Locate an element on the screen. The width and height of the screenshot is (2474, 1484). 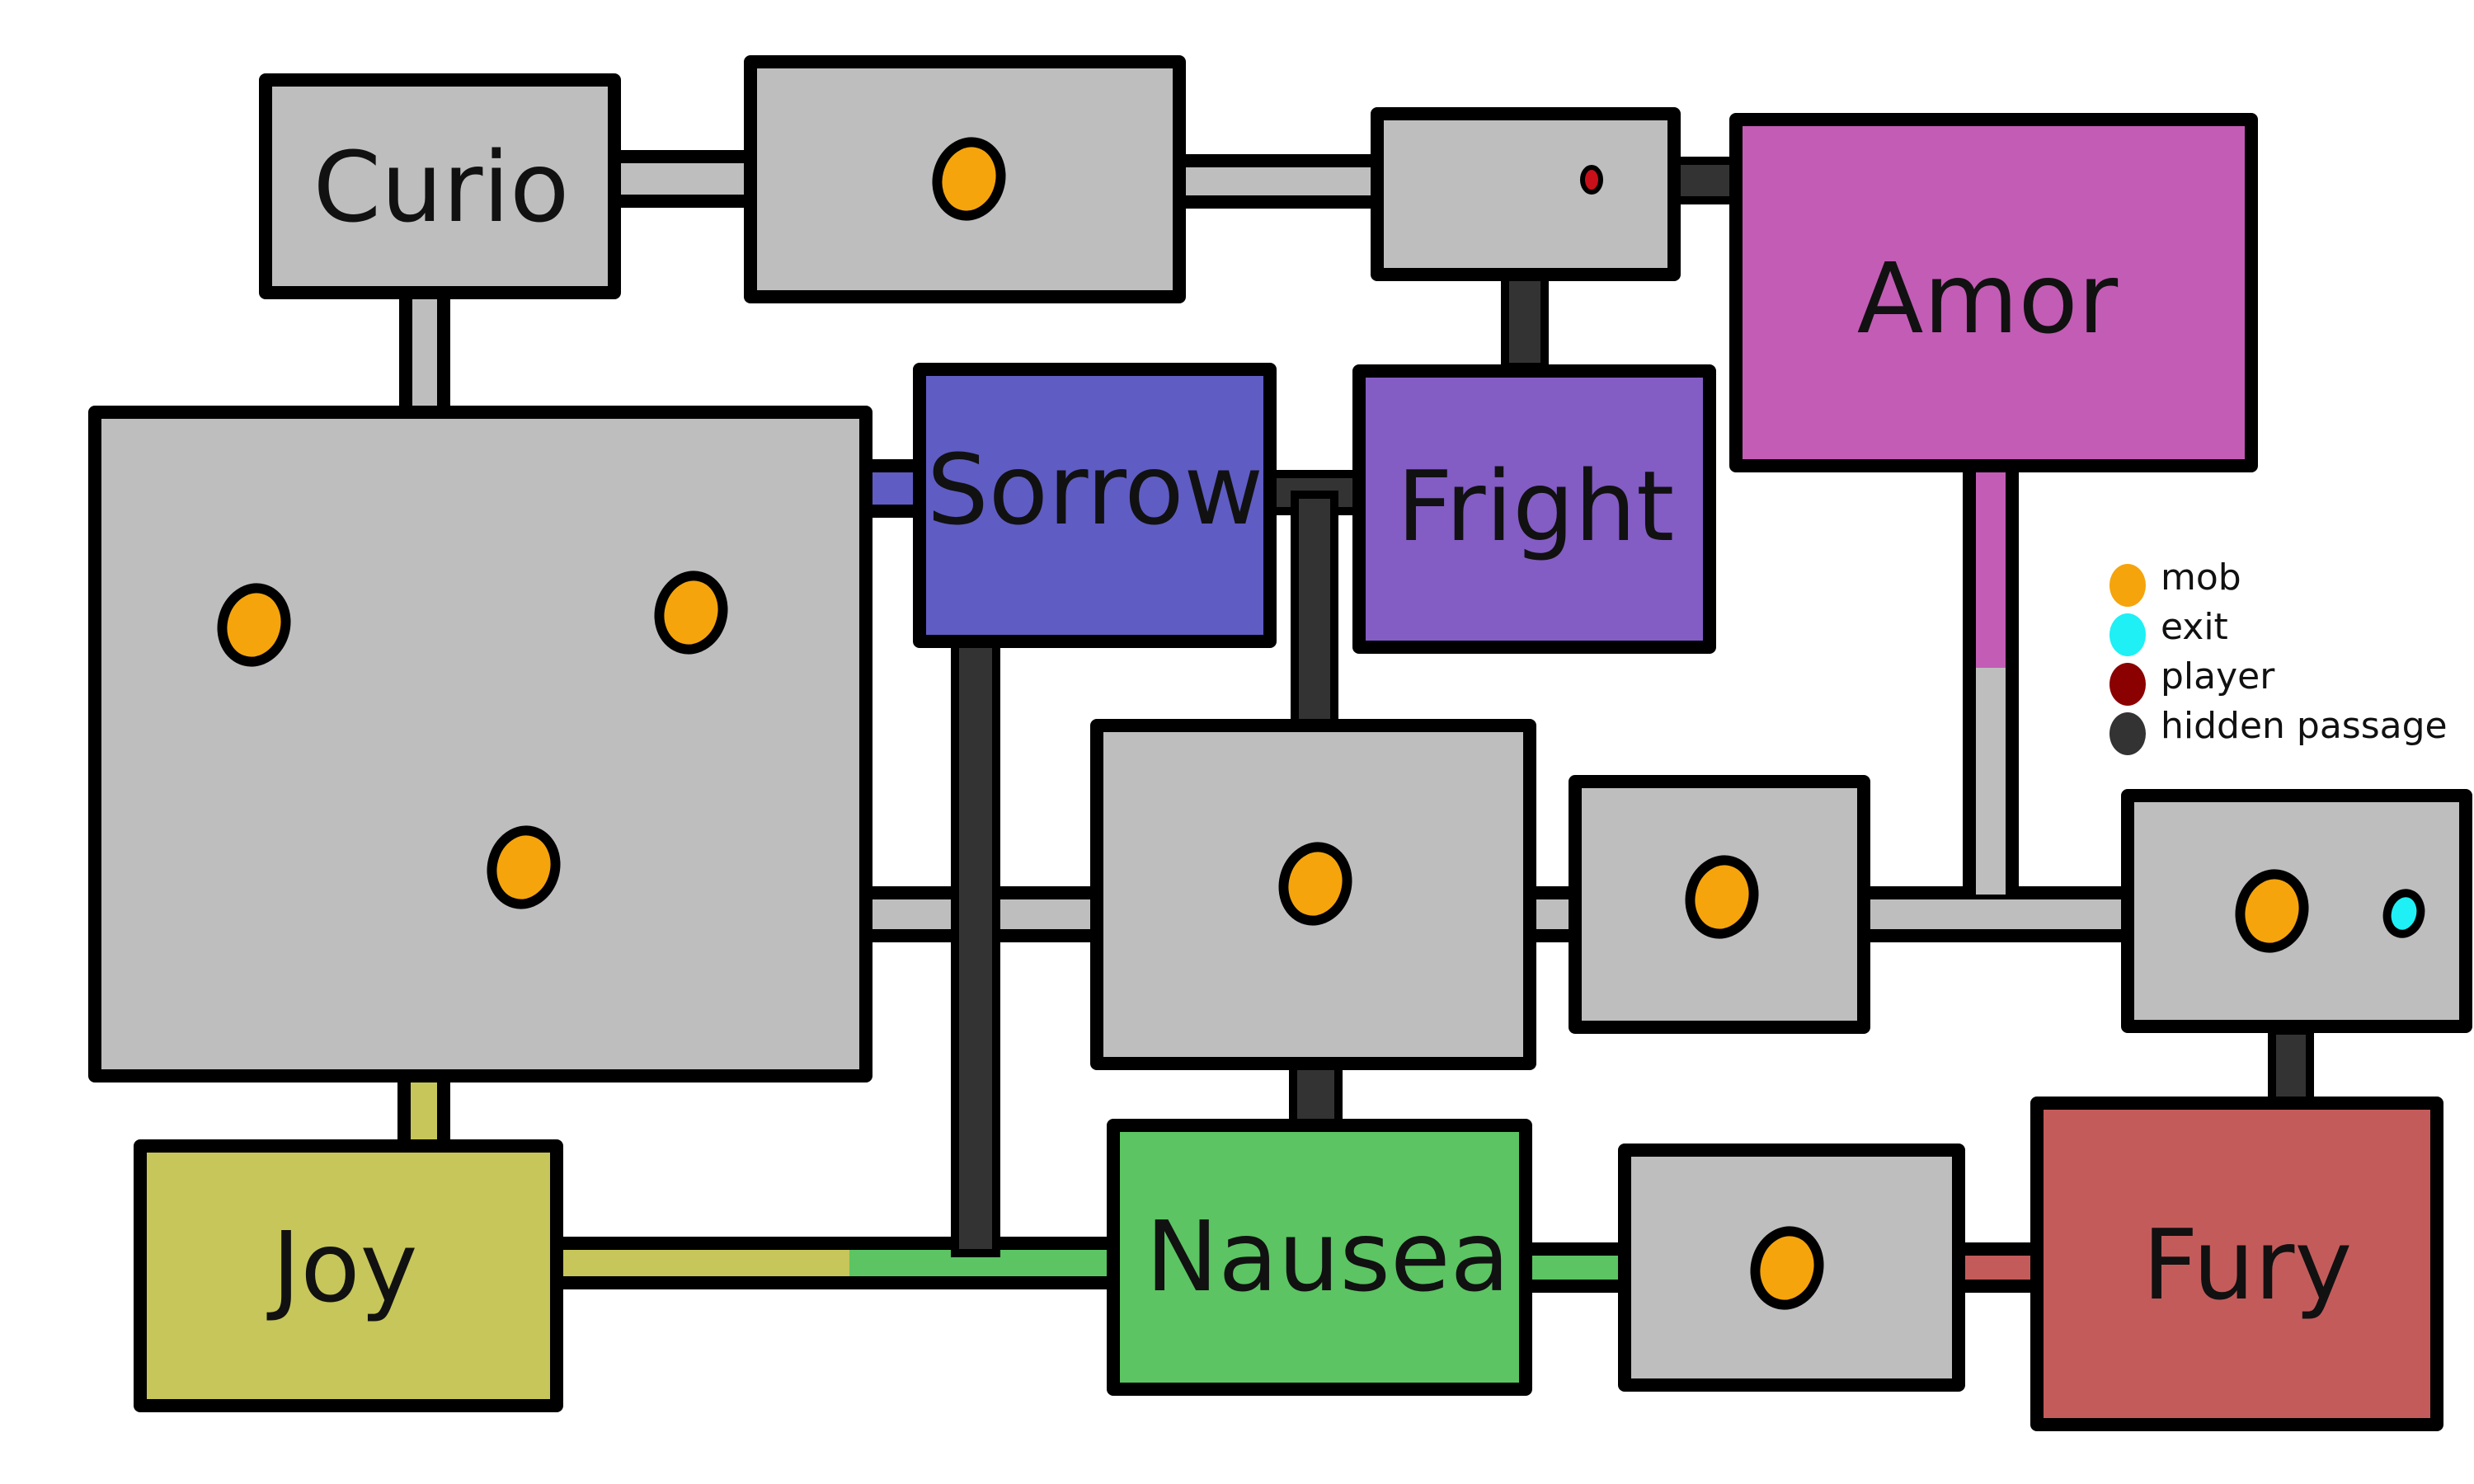
room-label-sorrow: Sorrow is located at coordinates (1095, 490).